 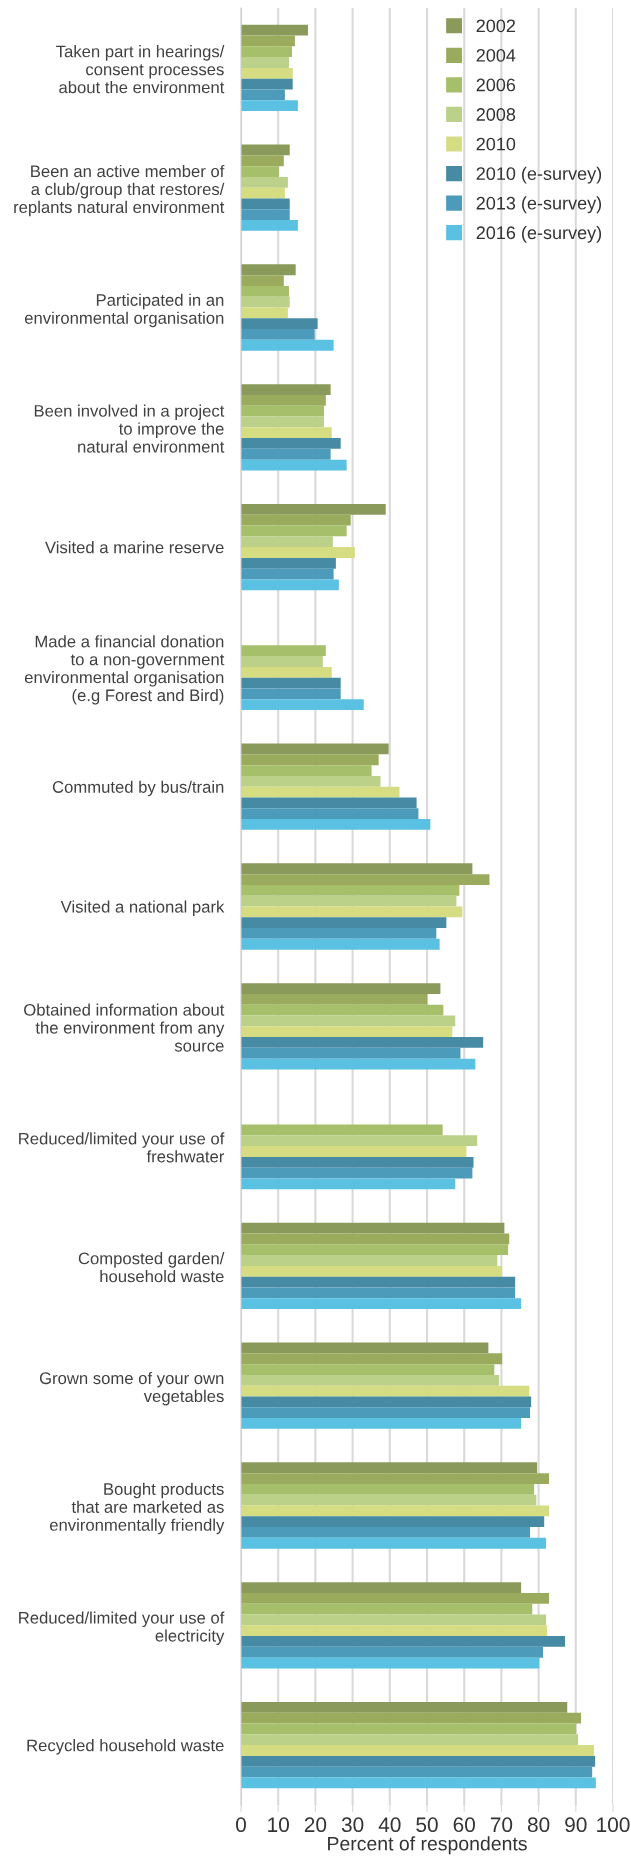 What do you see at coordinates (613, 1825) in the screenshot?
I see `x-tick-label: 100` at bounding box center [613, 1825].